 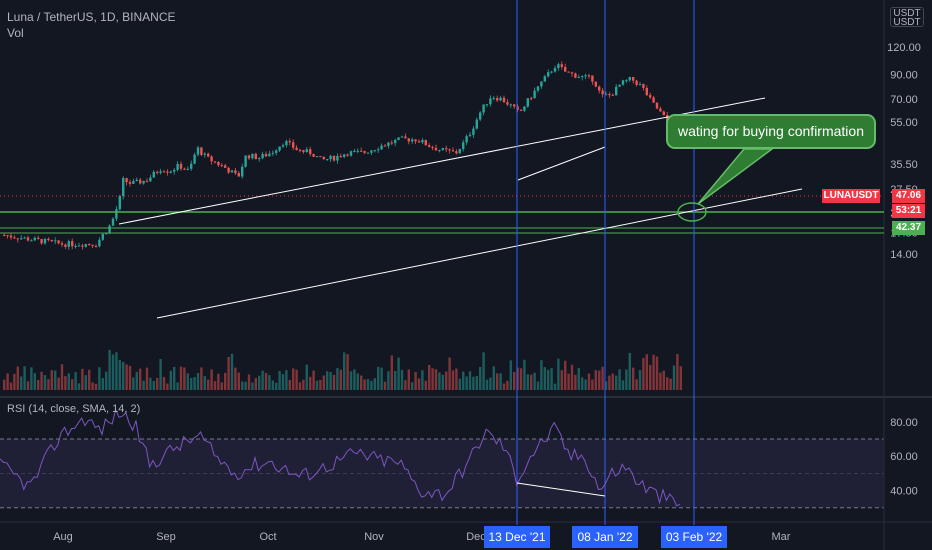 What do you see at coordinates (15, 33) in the screenshot?
I see `volume-label: Vol` at bounding box center [15, 33].